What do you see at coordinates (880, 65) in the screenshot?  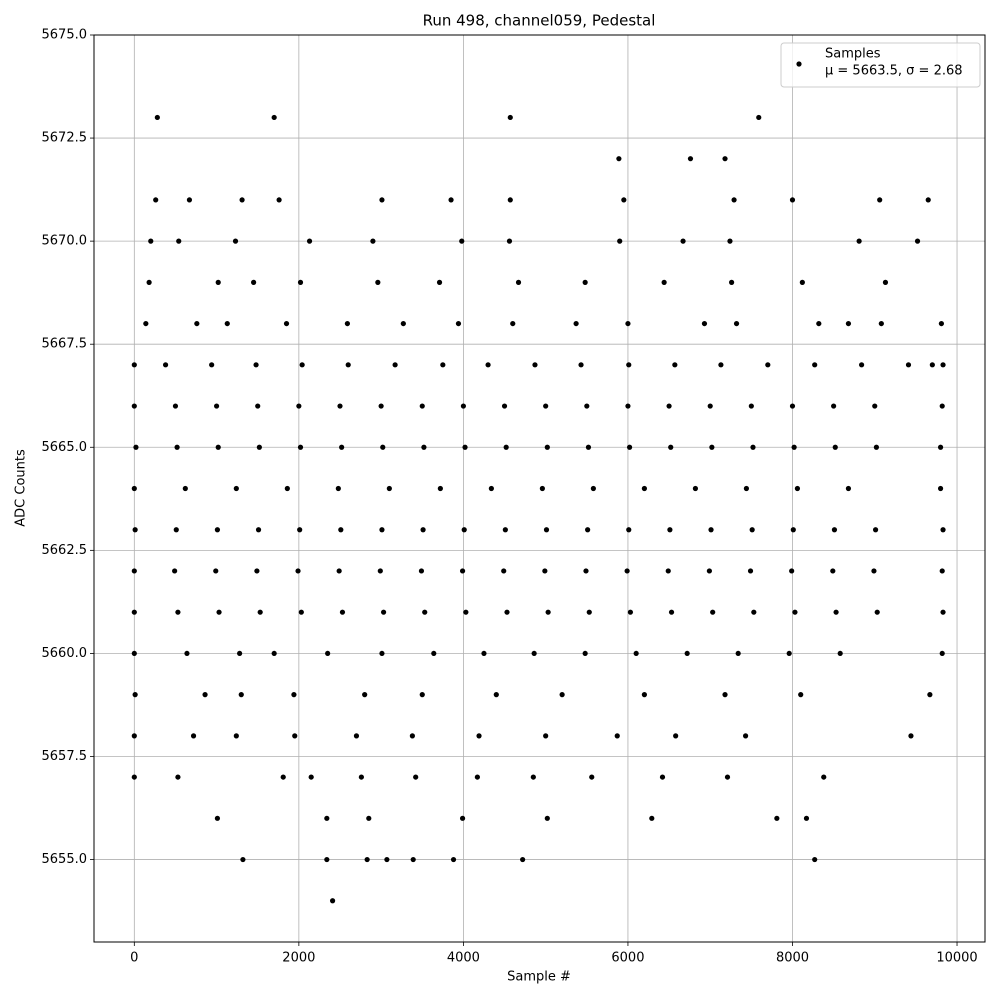 I see `legend: Samples μ = 5663.5, σ = 2.68` at bounding box center [880, 65].